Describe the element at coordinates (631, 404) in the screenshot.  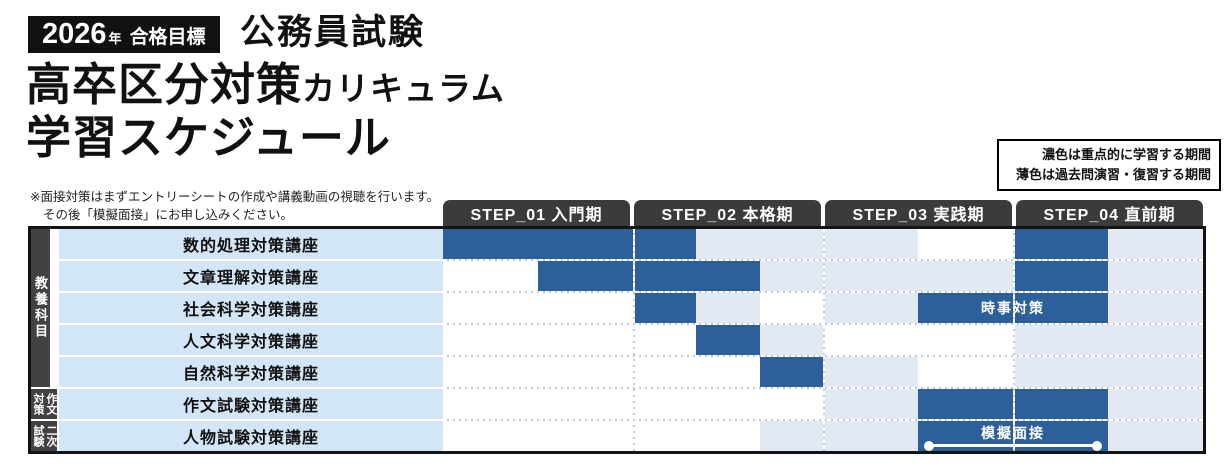
I see `table-row: 作文試験対策講座` at that location.